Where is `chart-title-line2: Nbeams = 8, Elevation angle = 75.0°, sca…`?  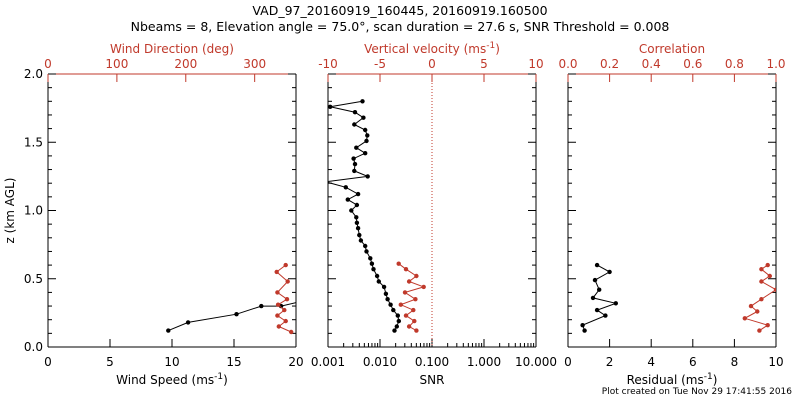 chart-title-line2: Nbeams = 8, Elevation angle = 75.0°, sca… is located at coordinates (400, 26).